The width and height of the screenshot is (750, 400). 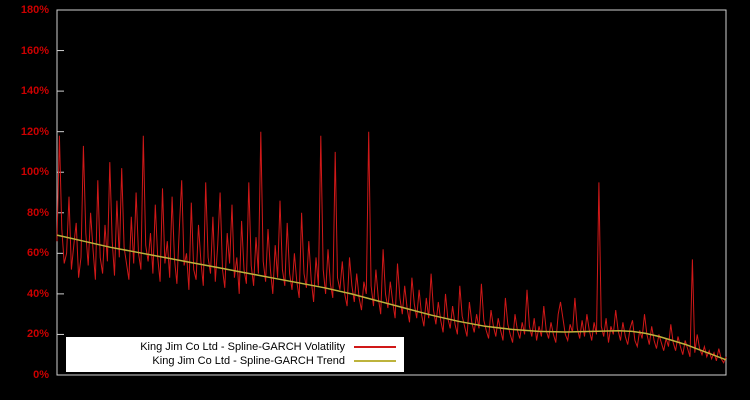 I want to click on y-tick-label: 80%, so click(x=37, y=212).